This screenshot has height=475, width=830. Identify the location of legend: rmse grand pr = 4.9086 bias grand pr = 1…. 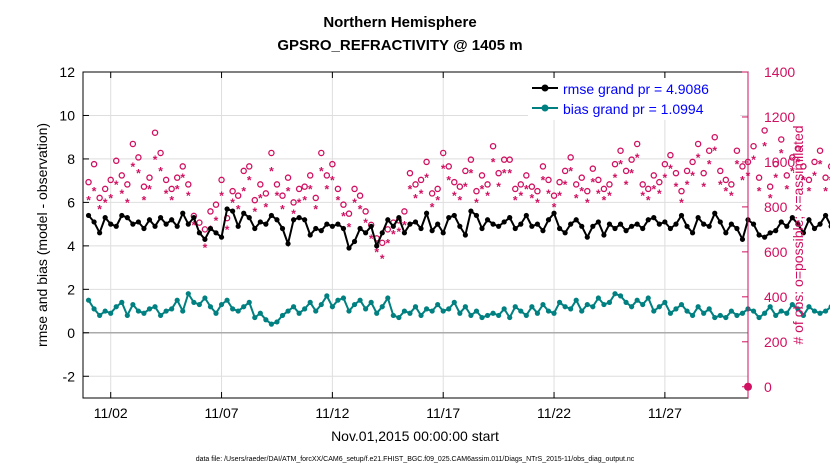
(634, 99).